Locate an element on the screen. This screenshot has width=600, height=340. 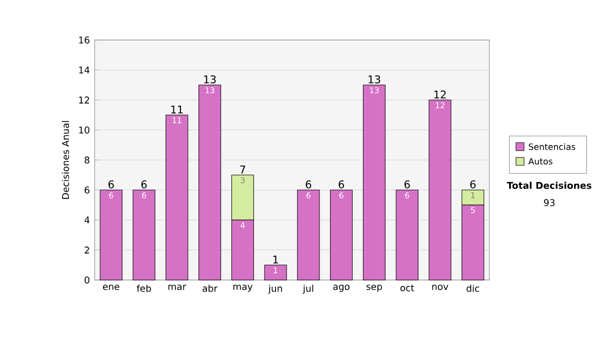
x-tick-label: mar is located at coordinates (177, 287).